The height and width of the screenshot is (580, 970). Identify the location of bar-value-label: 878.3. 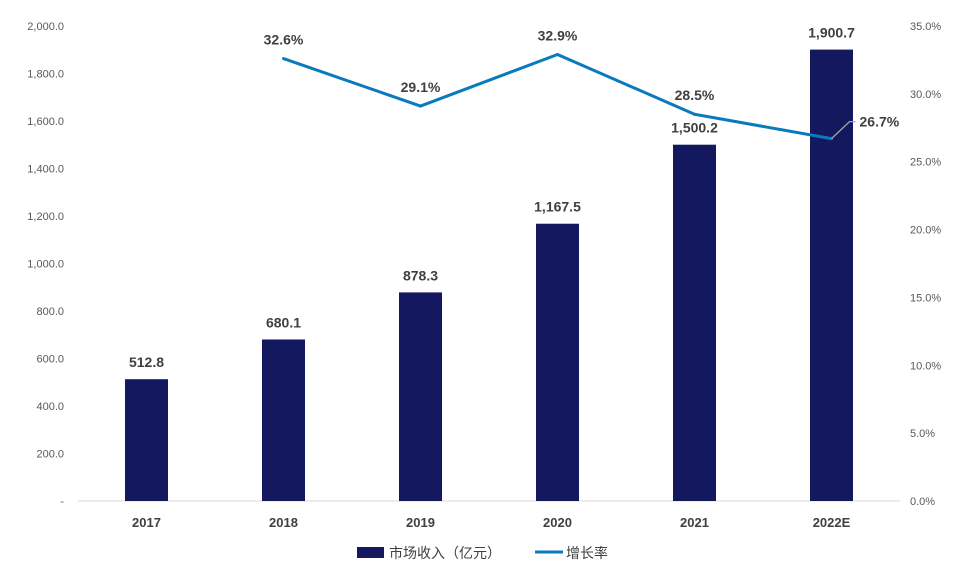
(420, 275).